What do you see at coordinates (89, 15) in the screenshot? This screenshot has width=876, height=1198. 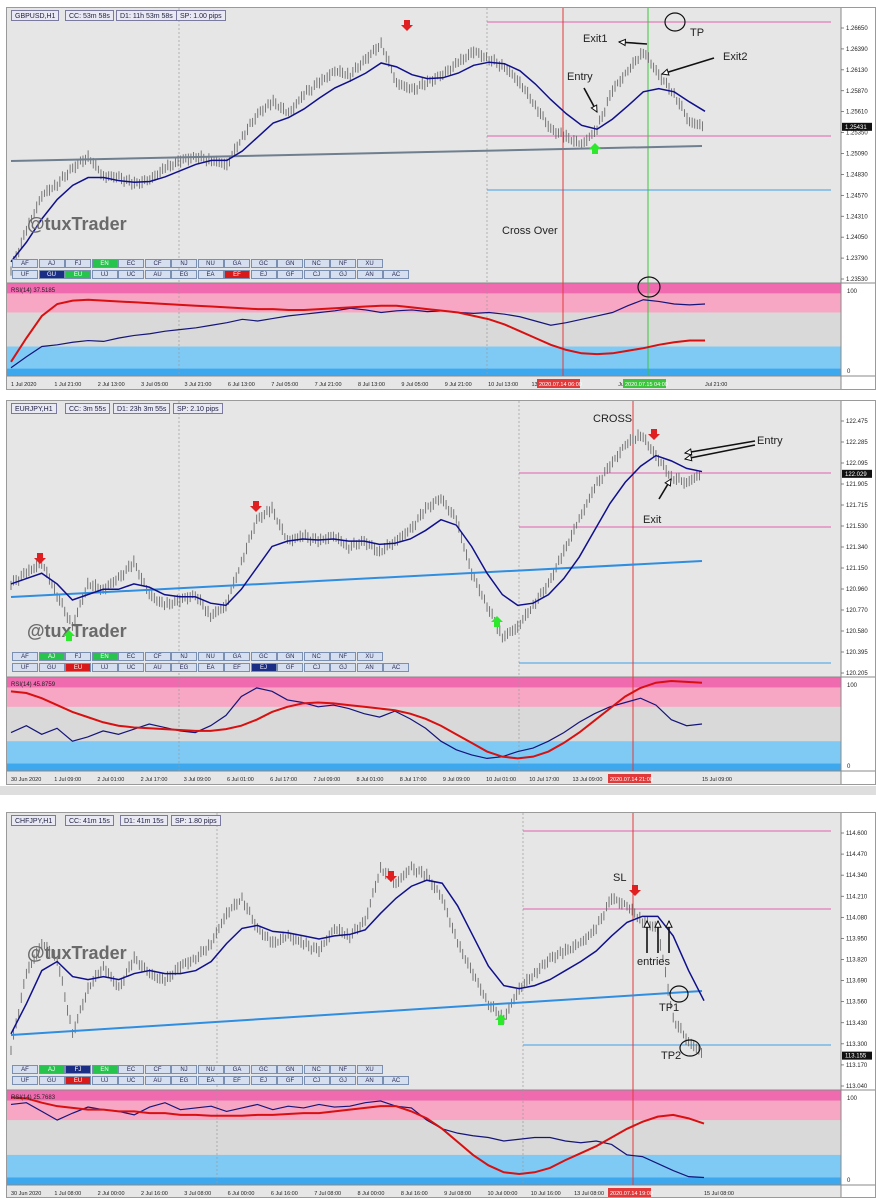 I see `cc-timer: CC: 53m 58s` at bounding box center [89, 15].